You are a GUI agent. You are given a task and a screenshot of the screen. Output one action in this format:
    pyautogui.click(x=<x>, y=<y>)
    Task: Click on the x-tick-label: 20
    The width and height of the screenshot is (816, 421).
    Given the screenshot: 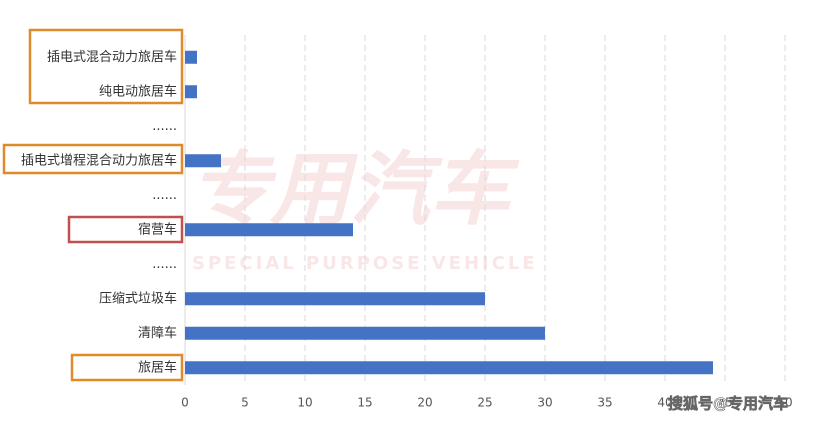 What is the action you would take?
    pyautogui.click(x=424, y=403)
    